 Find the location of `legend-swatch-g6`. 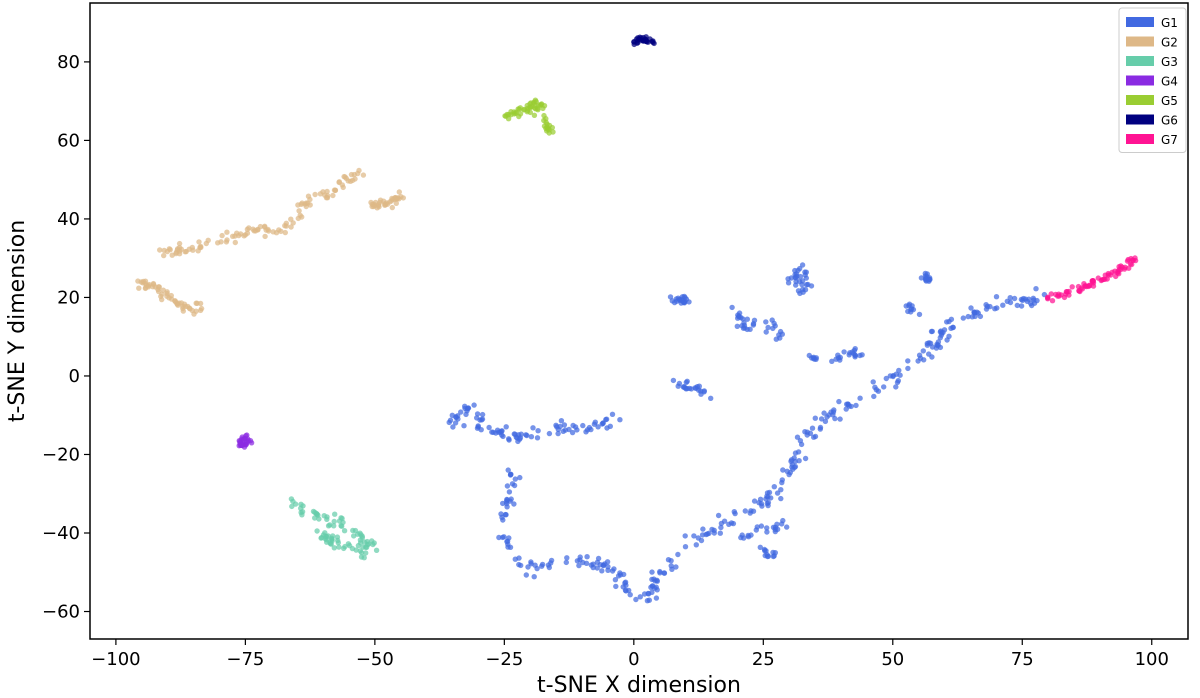

legend-swatch-g6 is located at coordinates (1140, 119).